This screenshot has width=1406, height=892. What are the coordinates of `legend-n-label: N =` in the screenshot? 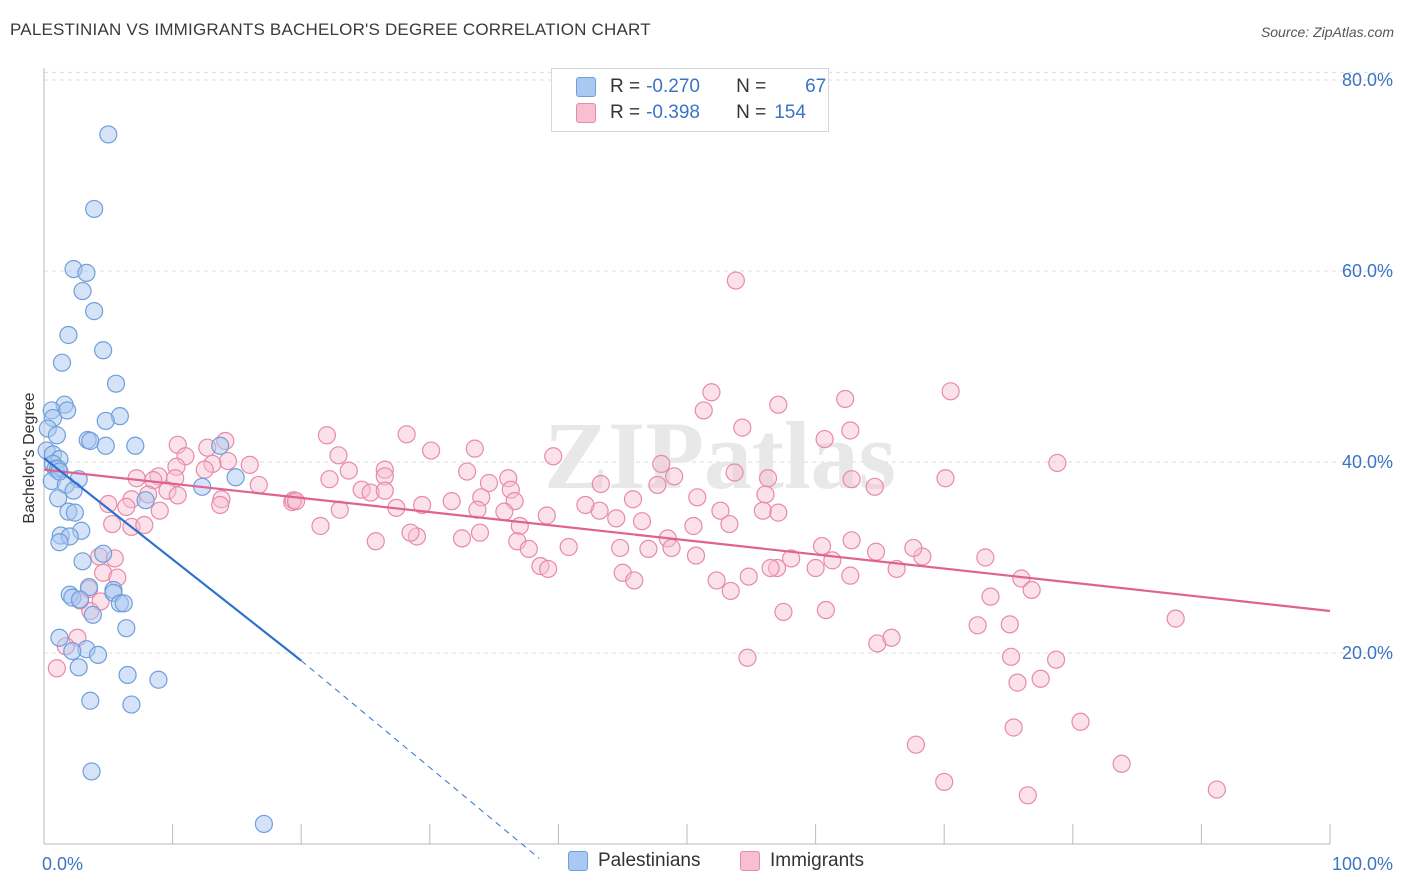 It's located at (751, 86).